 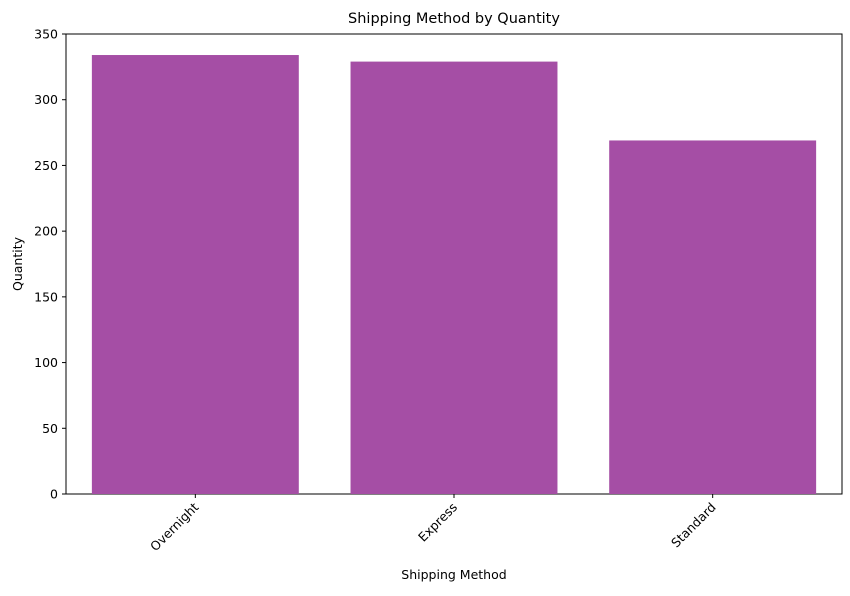 What do you see at coordinates (453, 574) in the screenshot?
I see `x-axis-label: Shipping Method` at bounding box center [453, 574].